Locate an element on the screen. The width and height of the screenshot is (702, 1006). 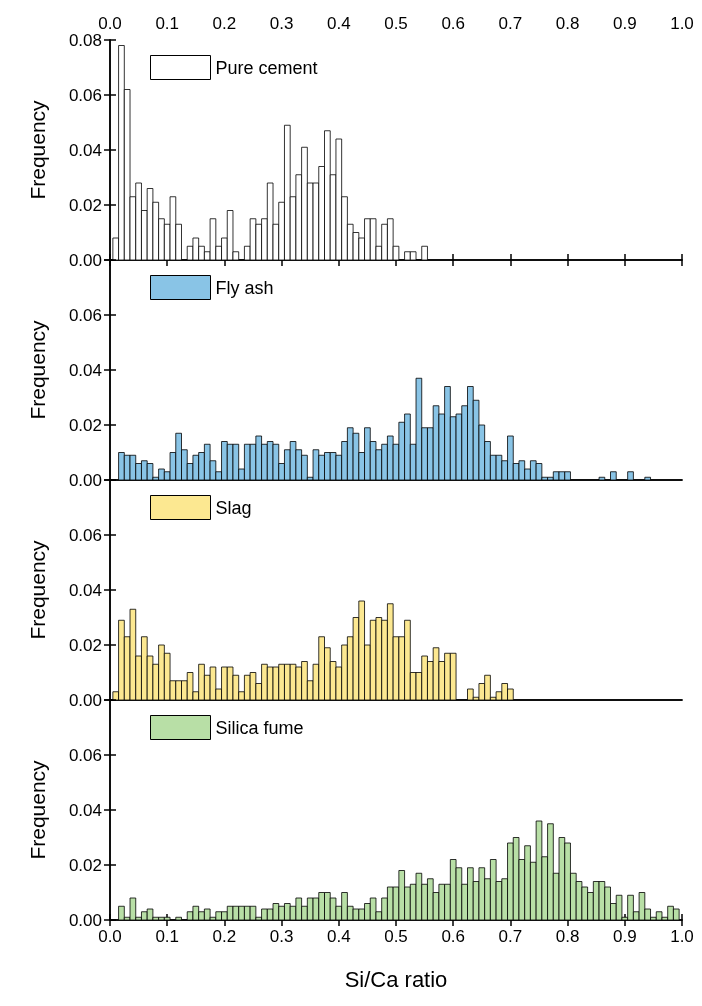
x2-tick-label: 0.7 is located at coordinates (510, 23).